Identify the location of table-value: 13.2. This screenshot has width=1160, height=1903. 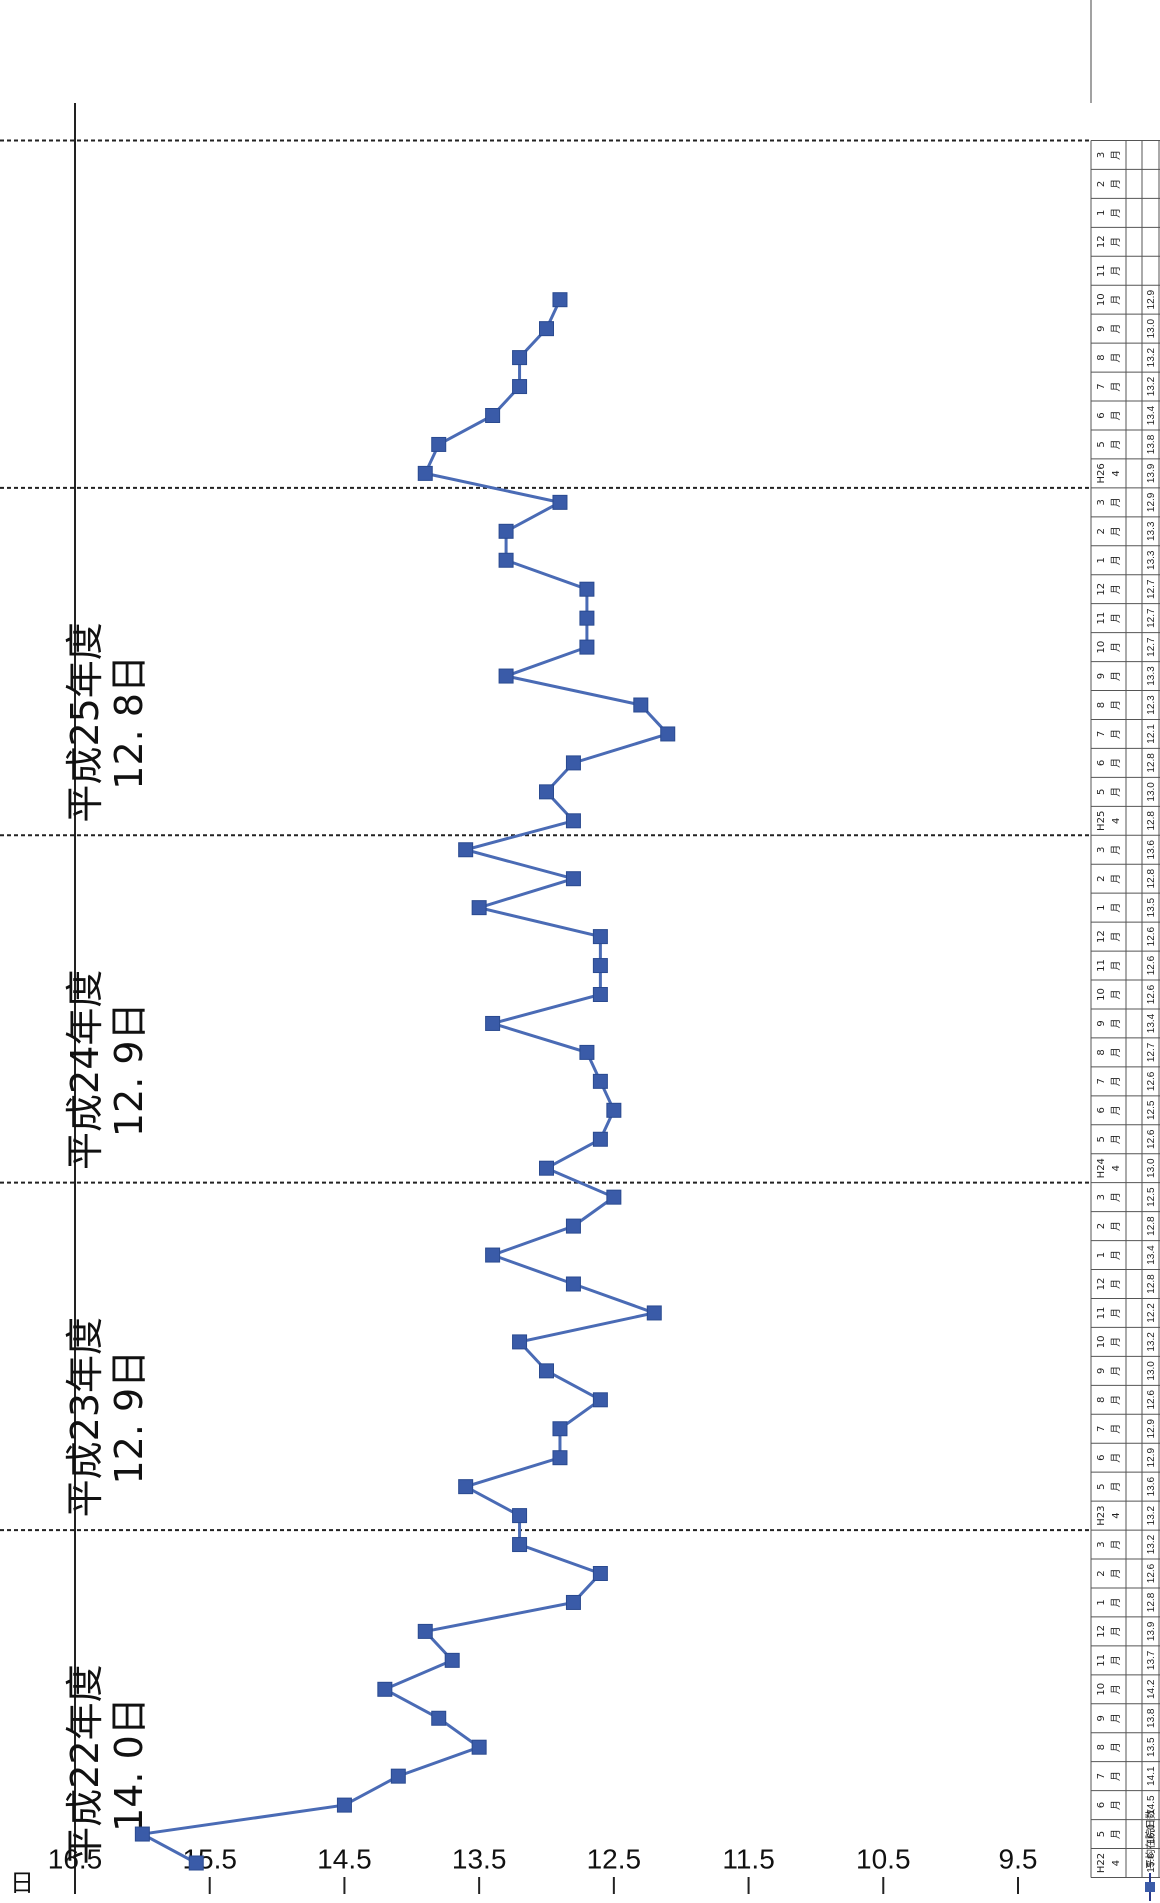
(1151, 1515).